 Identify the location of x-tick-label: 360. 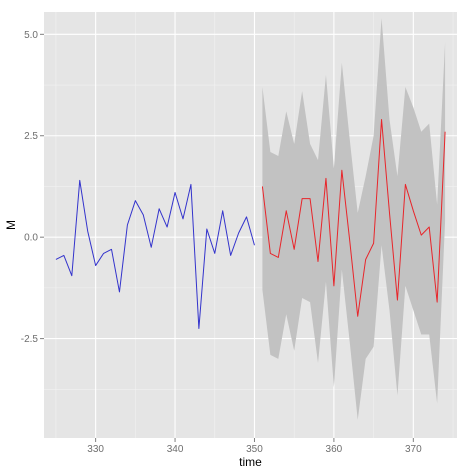
(334, 449).